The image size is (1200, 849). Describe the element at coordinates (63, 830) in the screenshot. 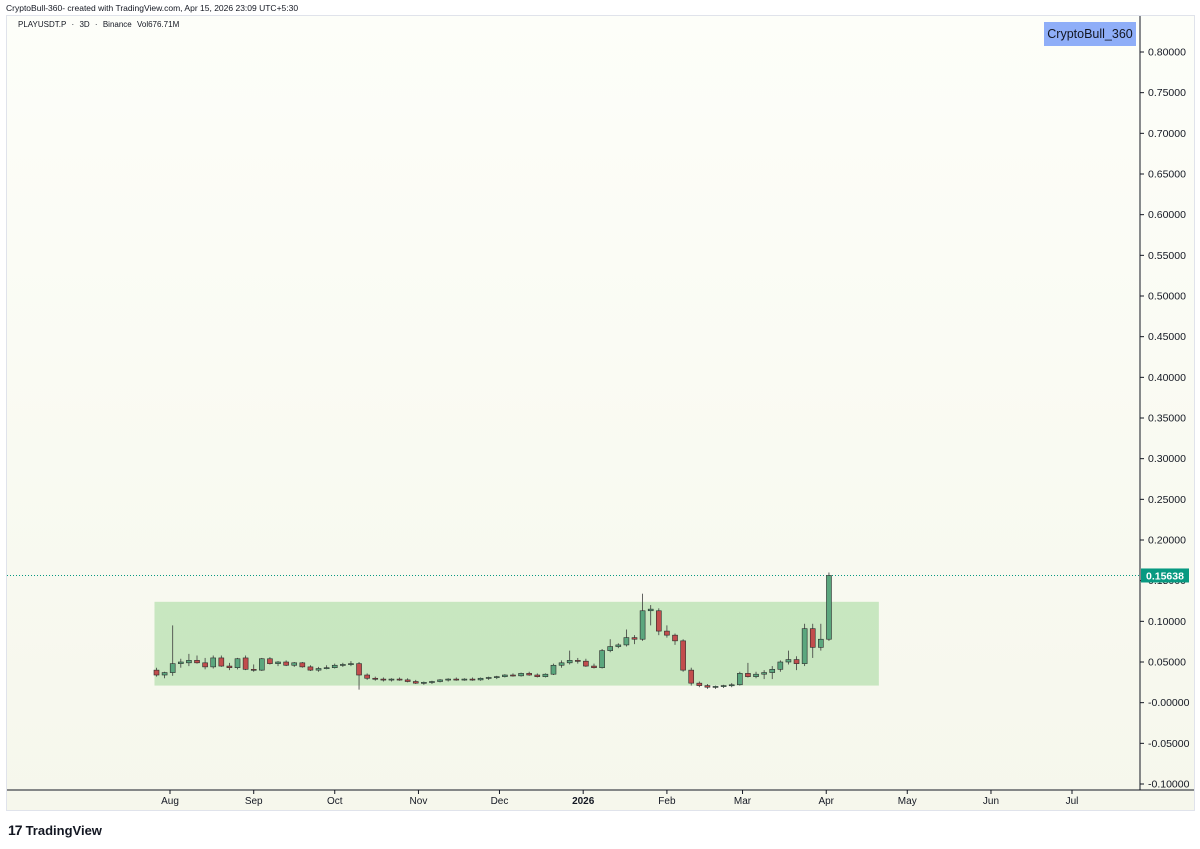

I see `tradingview-brand: TradingView` at that location.